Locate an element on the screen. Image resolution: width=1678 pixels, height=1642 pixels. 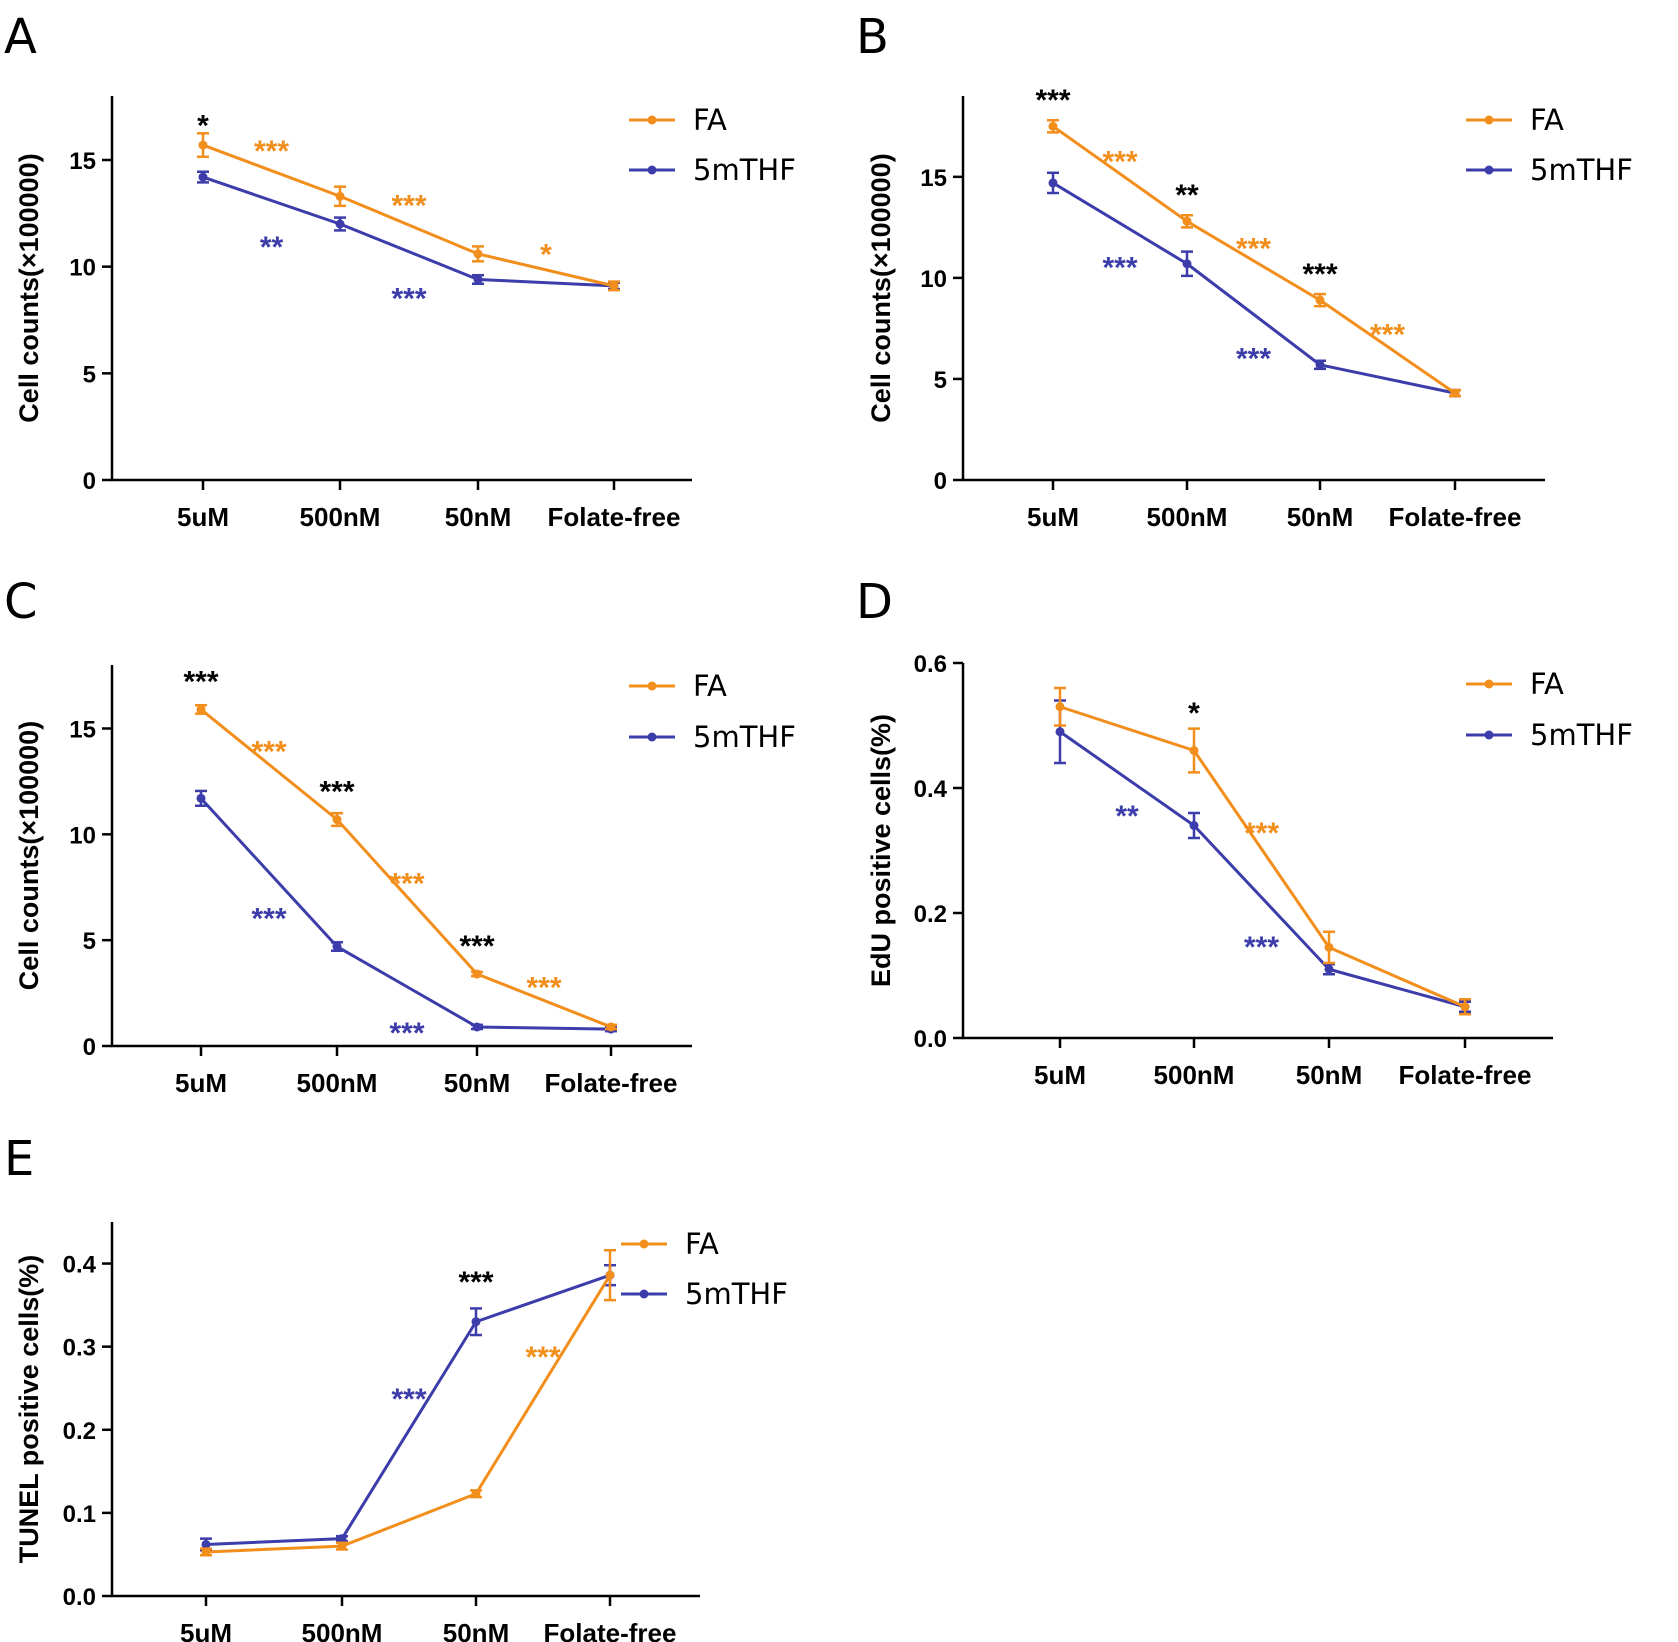
y-tick-label: 10 is located at coordinates (933, 279).